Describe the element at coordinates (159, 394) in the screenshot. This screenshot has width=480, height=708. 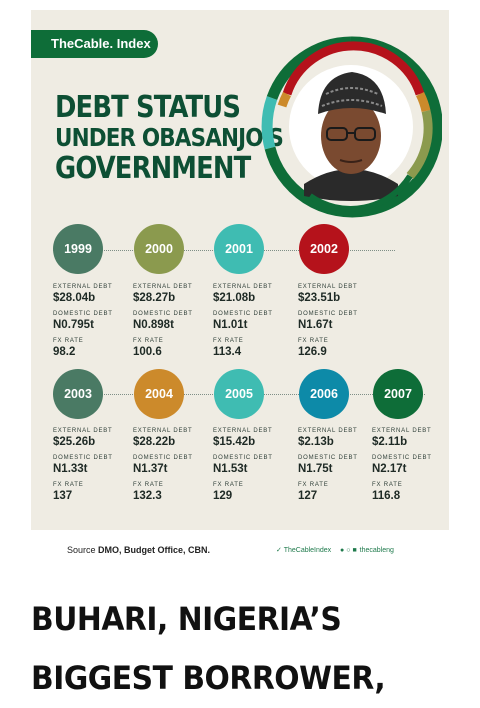
I see `year-node-2004: 2004` at that location.